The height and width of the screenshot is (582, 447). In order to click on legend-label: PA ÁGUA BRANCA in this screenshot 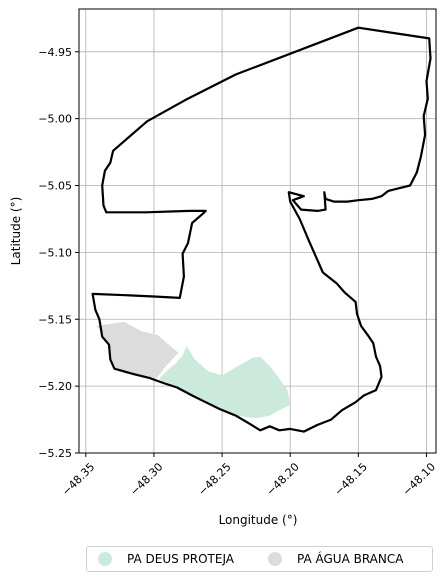, I will do `click(350, 559)`.